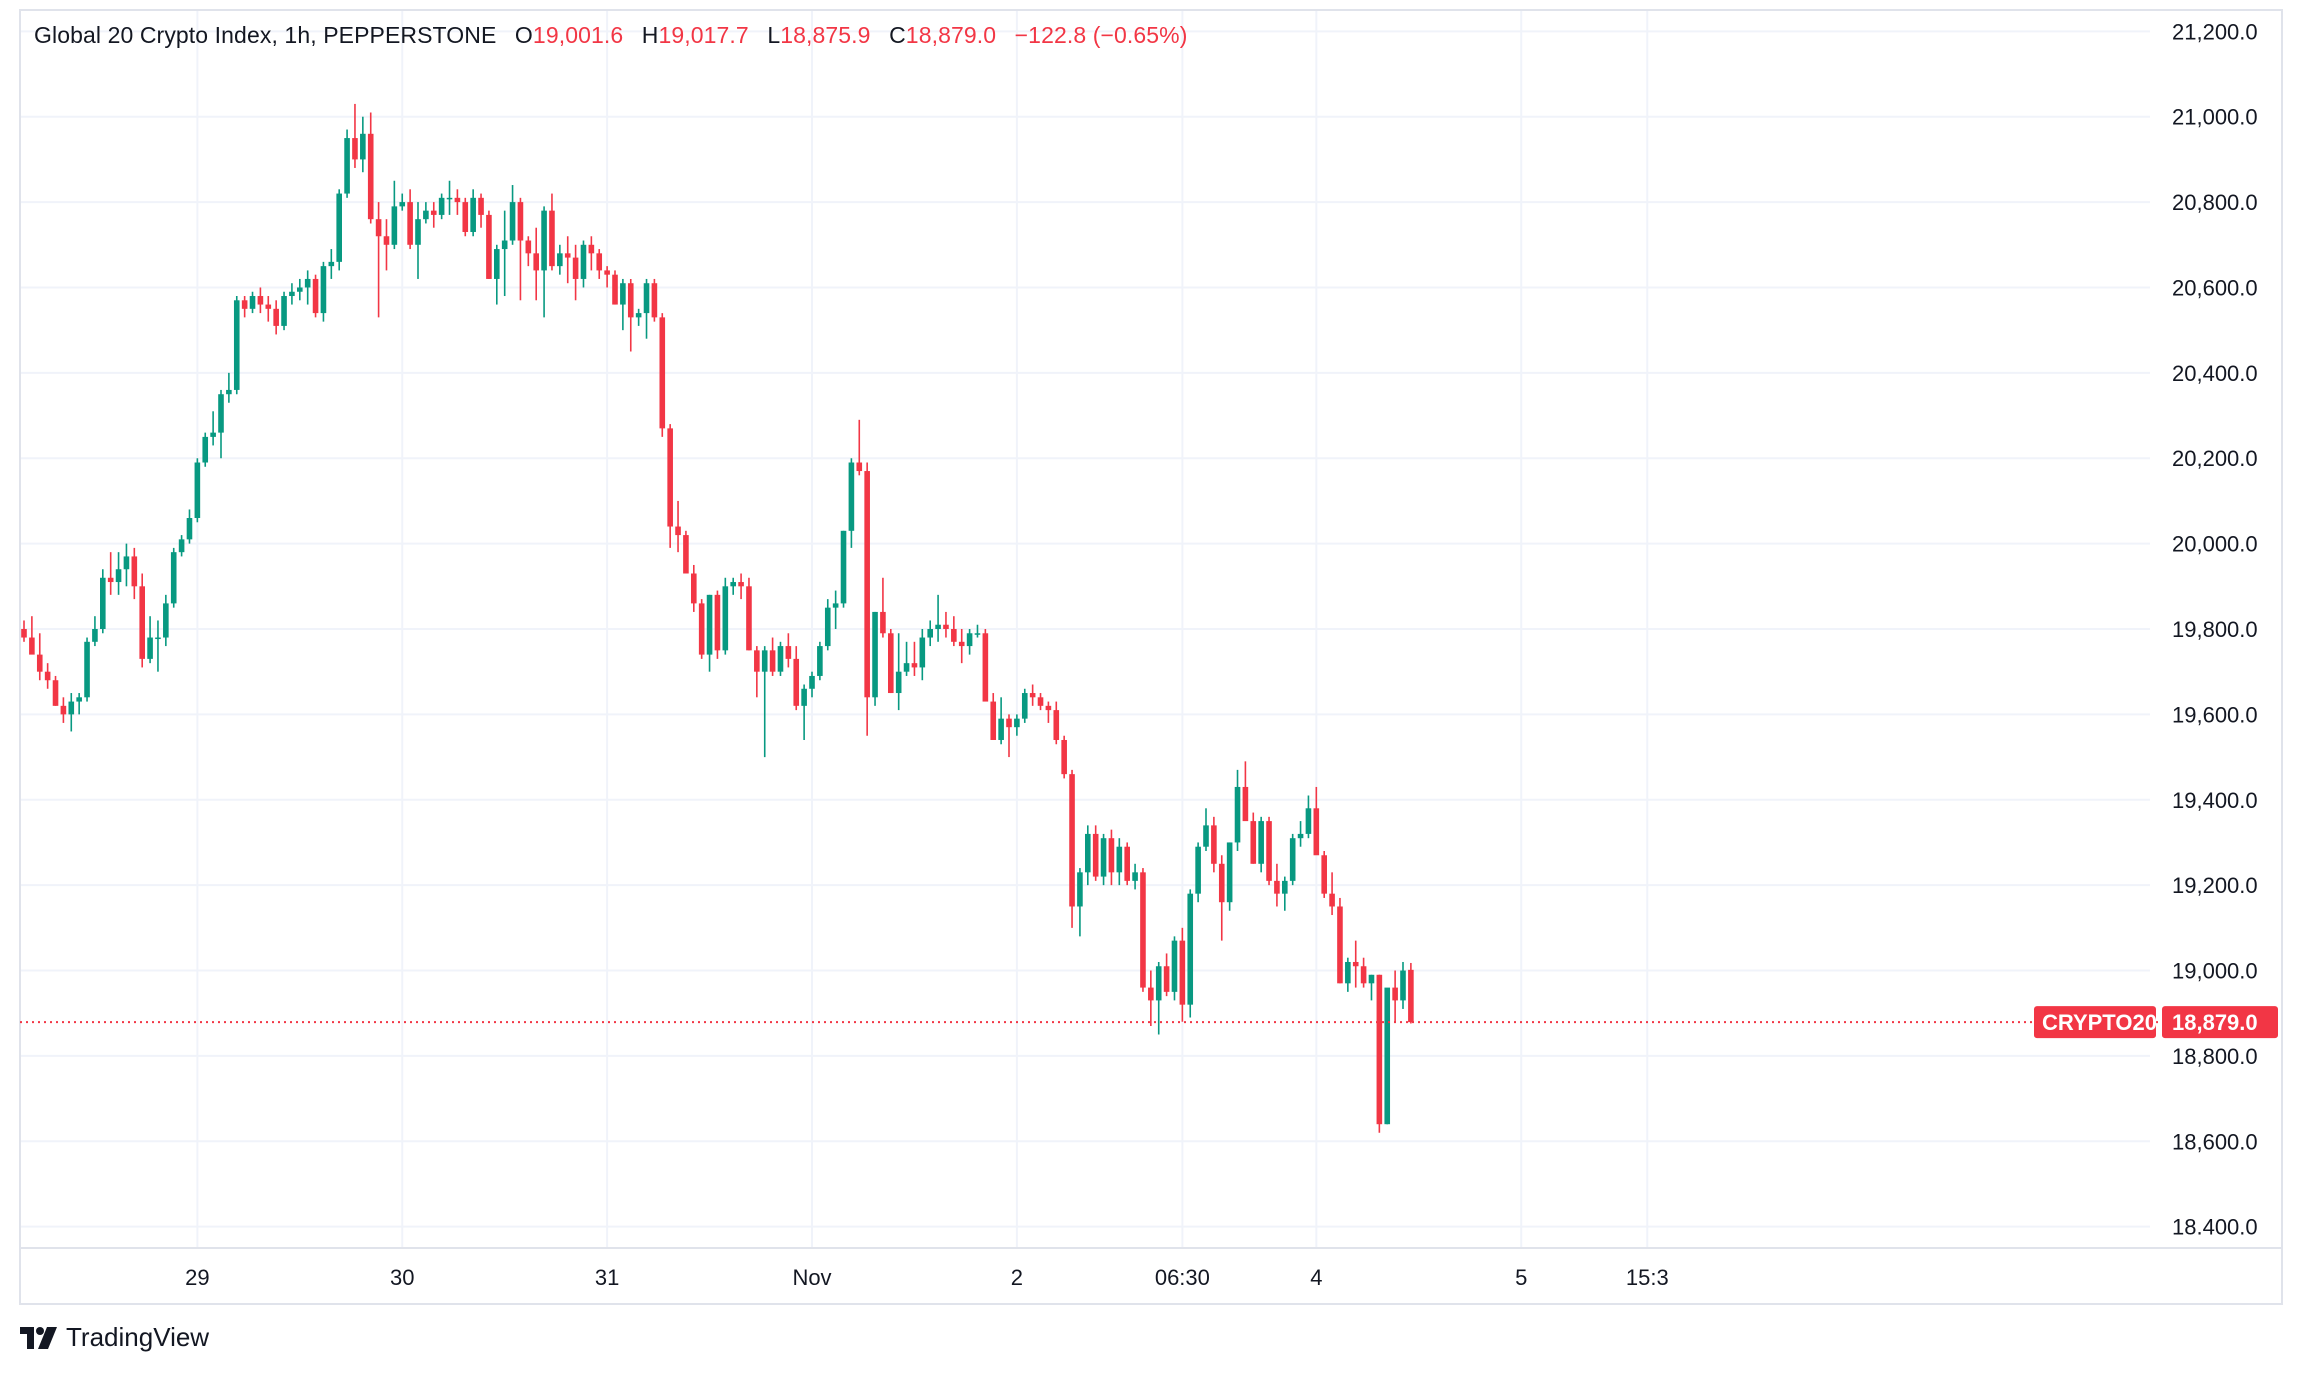 The width and height of the screenshot is (2308, 1377). What do you see at coordinates (927, 1277) in the screenshot?
I see `time-axis: 29 30 31 Nov 2 06:30 4 5 15:3` at bounding box center [927, 1277].